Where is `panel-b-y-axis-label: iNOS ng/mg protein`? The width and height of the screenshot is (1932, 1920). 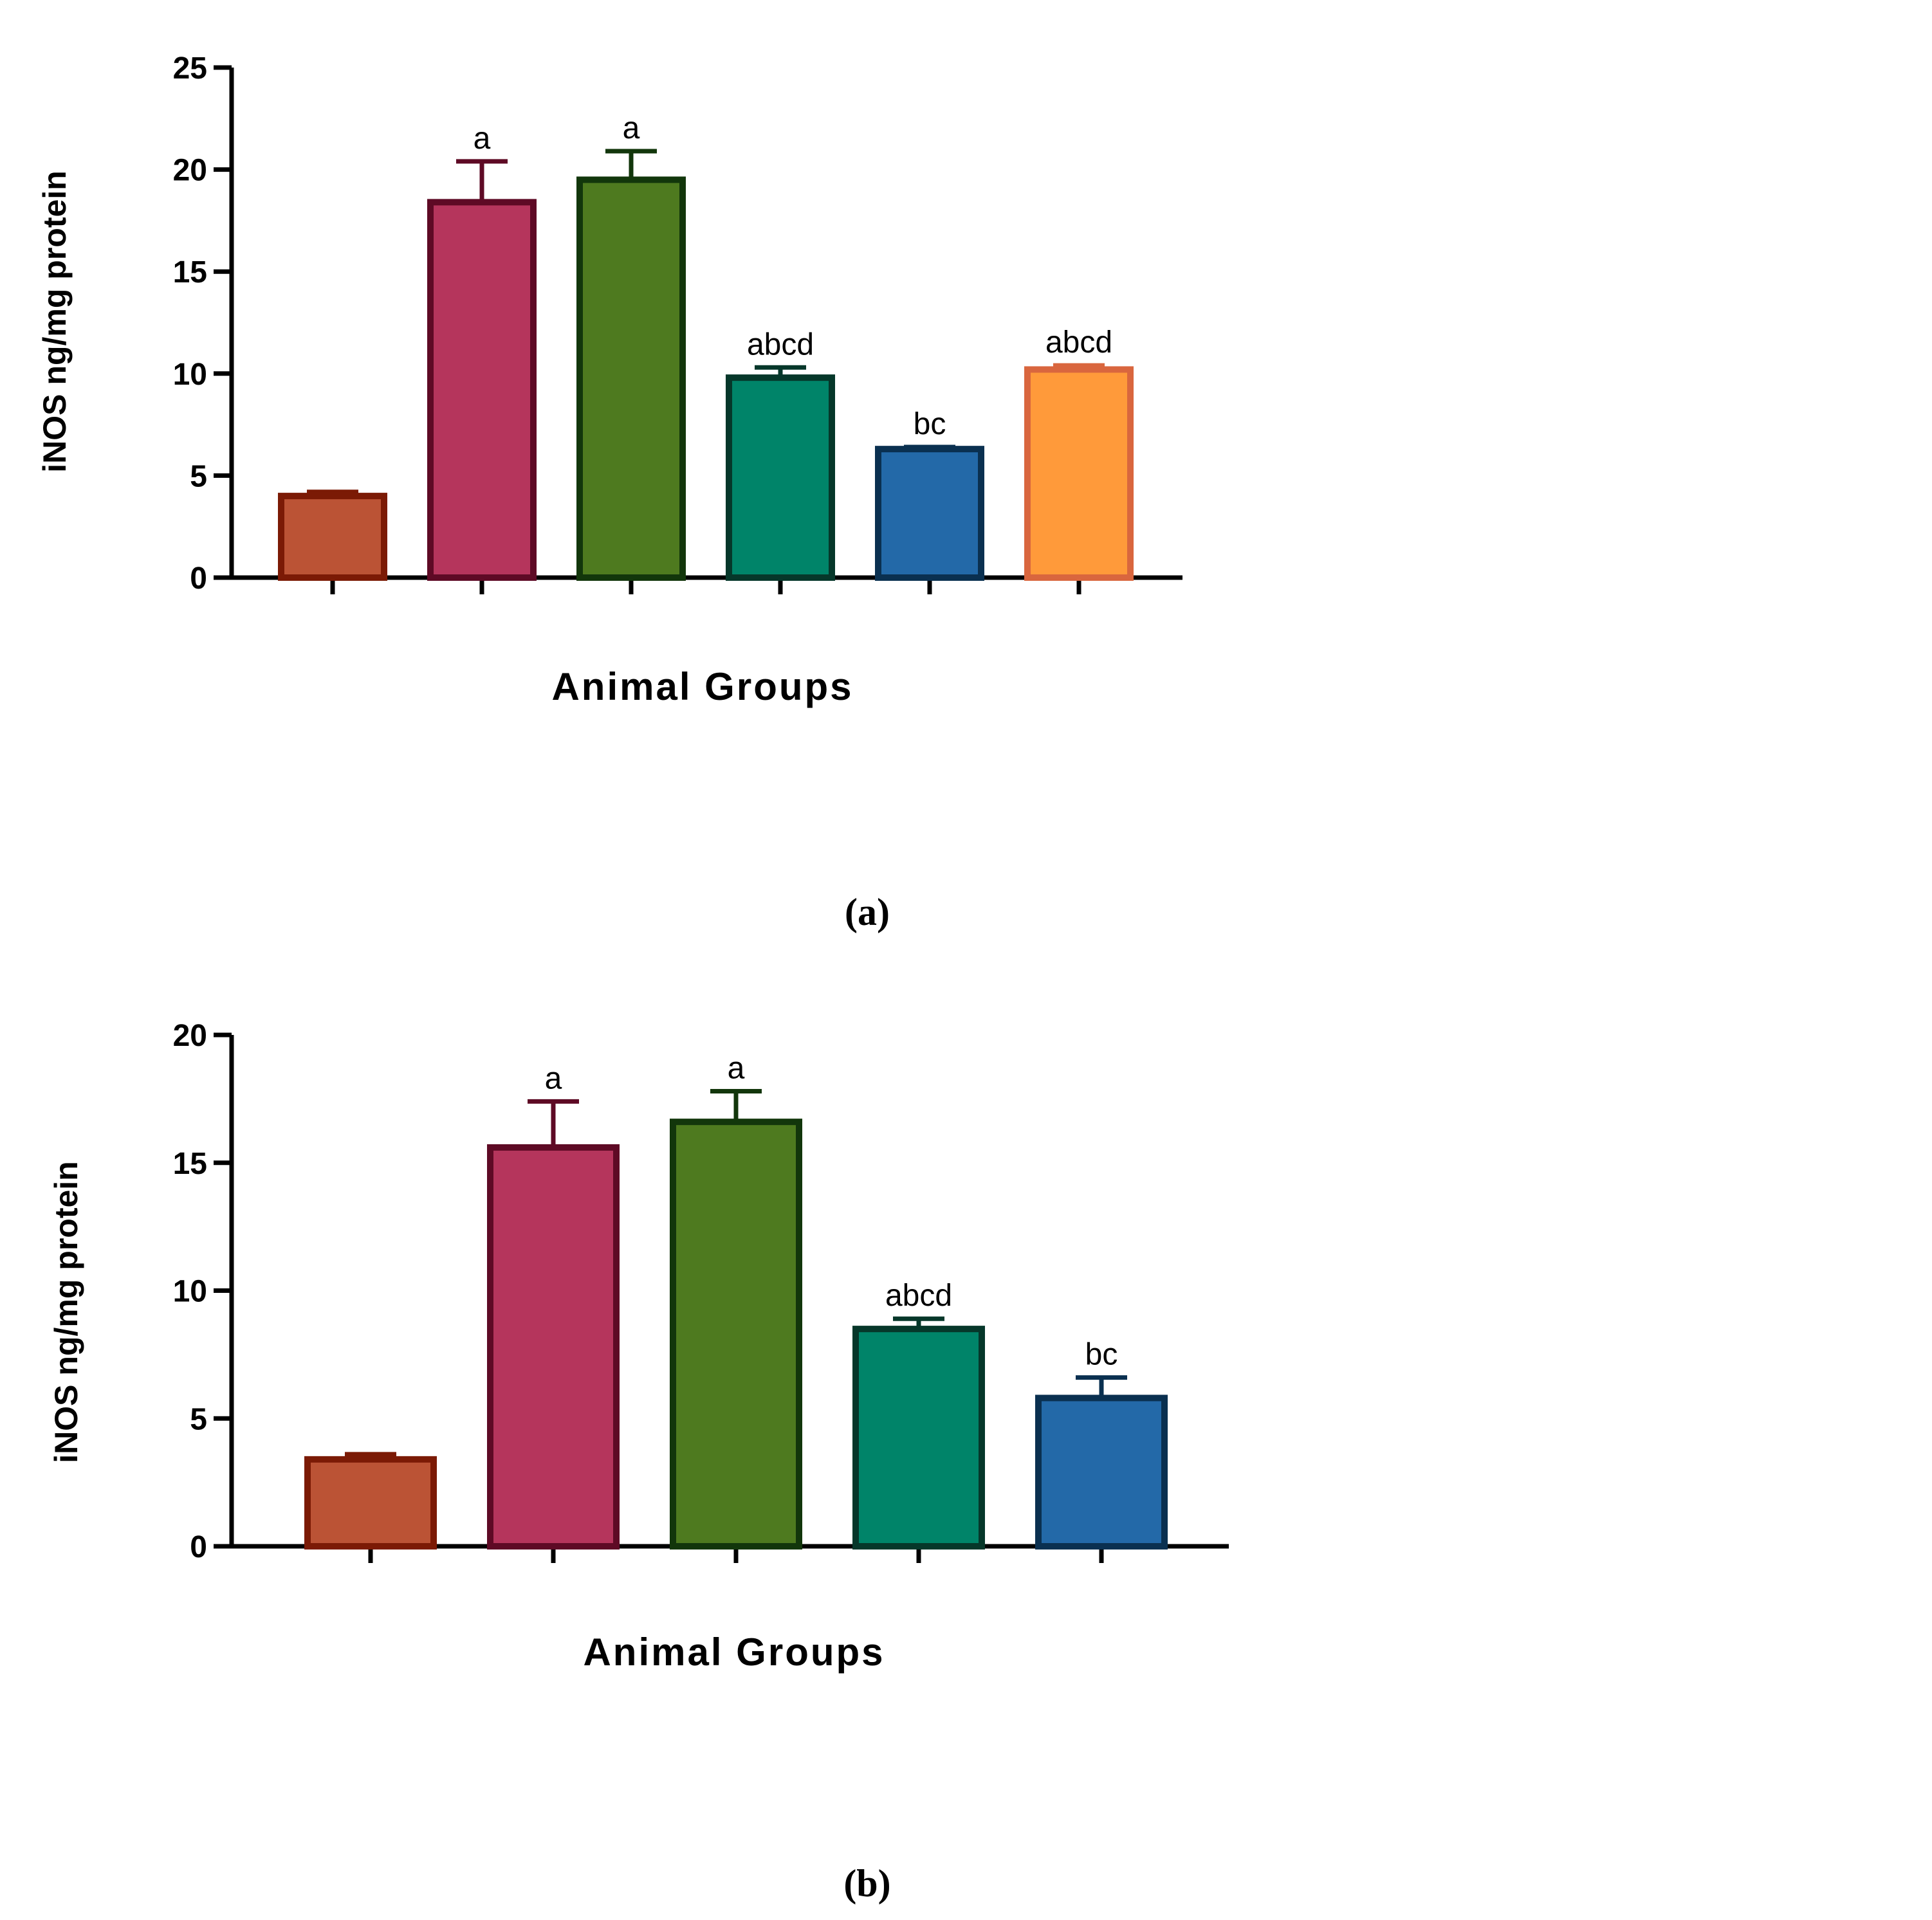 panel-b-y-axis-label: iNOS ng/mg protein is located at coordinates (66, 1312).